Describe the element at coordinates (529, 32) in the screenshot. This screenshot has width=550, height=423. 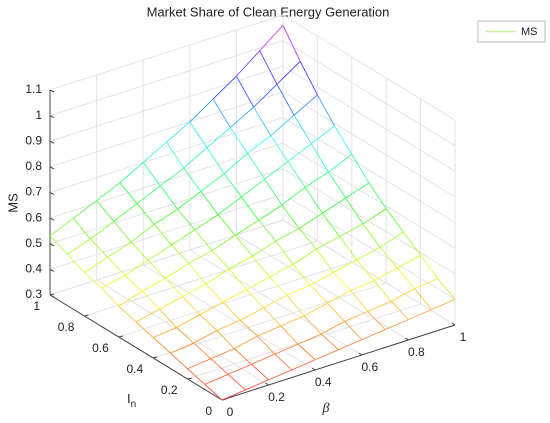
I see `legend-label: MS` at that location.